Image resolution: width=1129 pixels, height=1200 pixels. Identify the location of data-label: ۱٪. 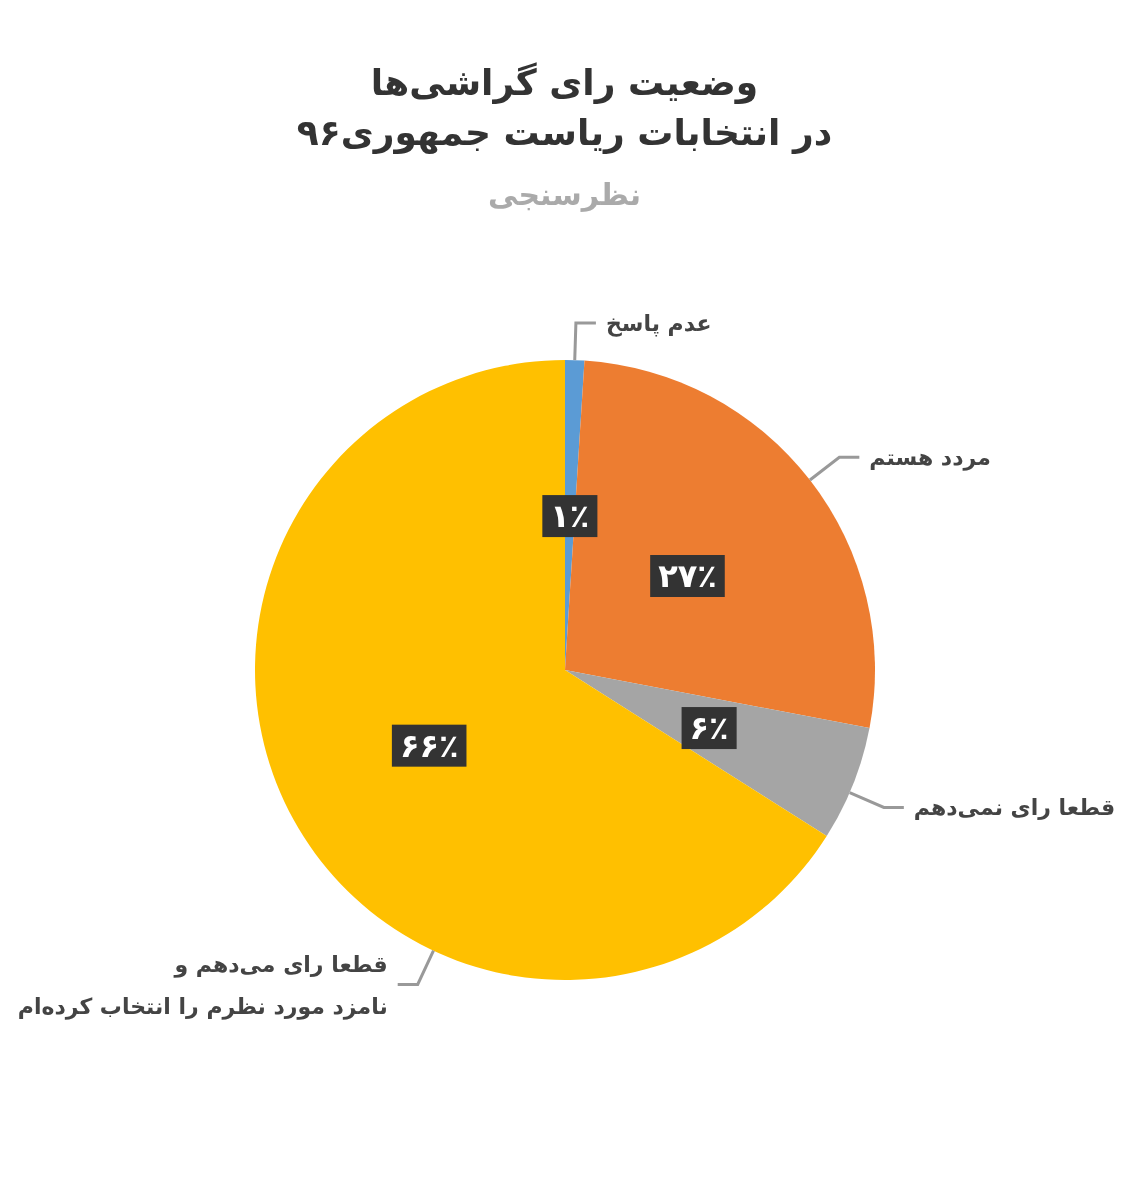
(570, 516).